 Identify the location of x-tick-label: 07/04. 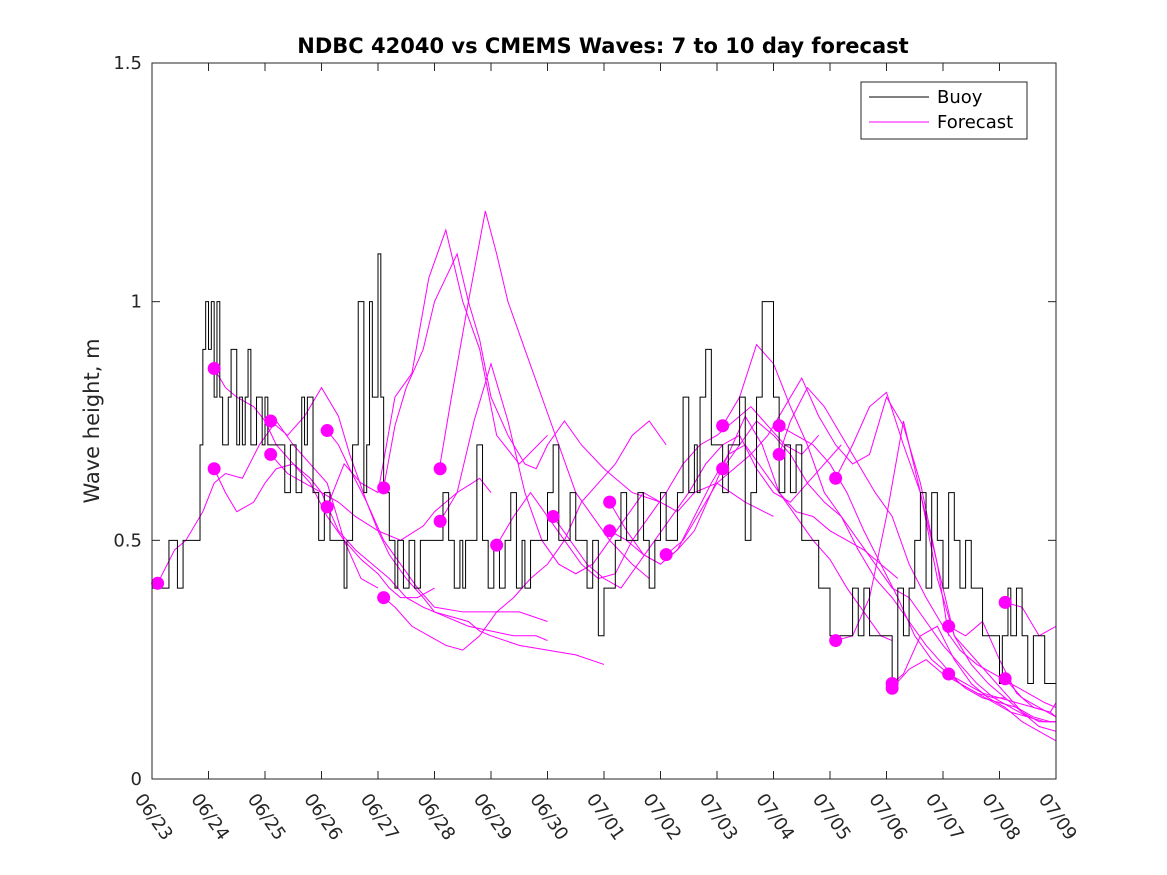
(774, 817).